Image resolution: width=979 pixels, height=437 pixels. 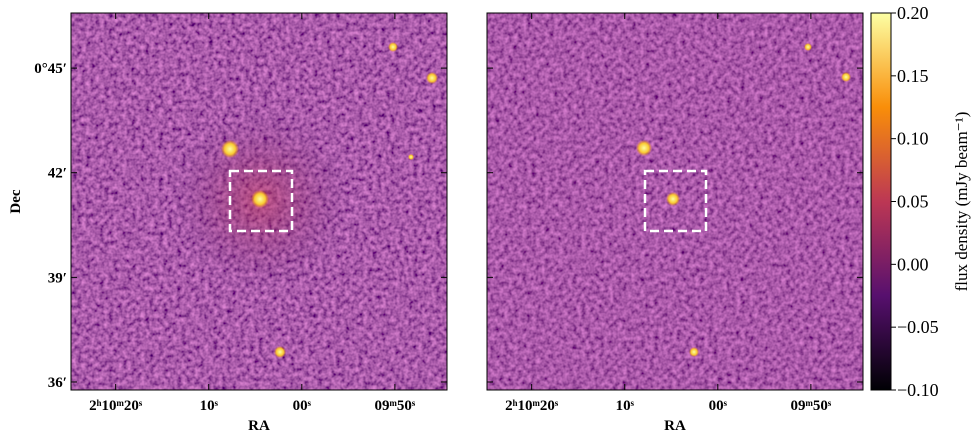 What do you see at coordinates (16, 201) in the screenshot?
I see `y-axis-label: Dec` at bounding box center [16, 201].